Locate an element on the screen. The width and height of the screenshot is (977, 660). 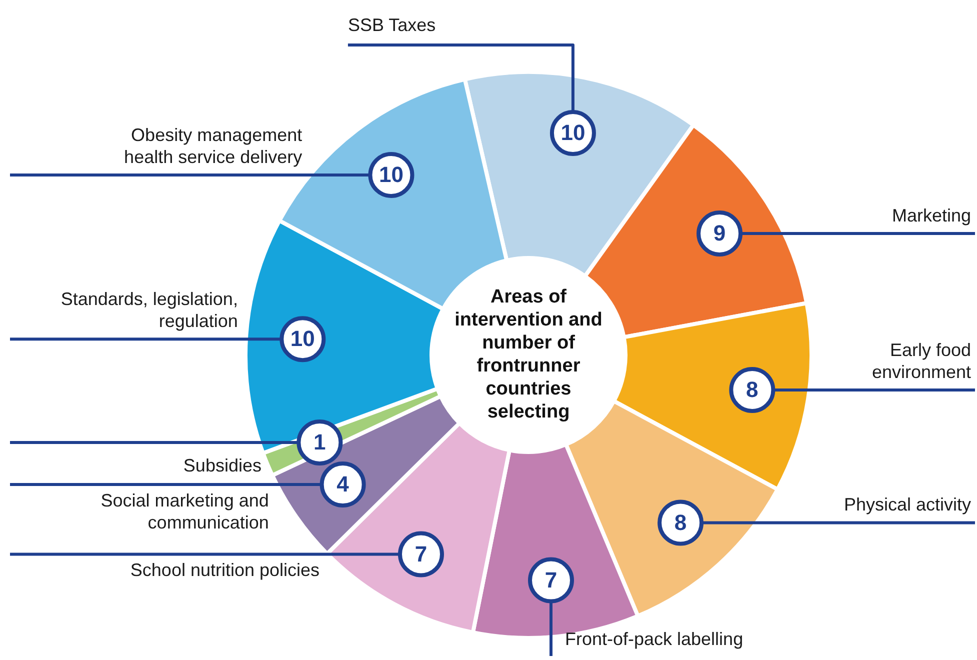
text: Areas of intervention and number of frontrunner countries selecting is located at coordinates (528, 354).